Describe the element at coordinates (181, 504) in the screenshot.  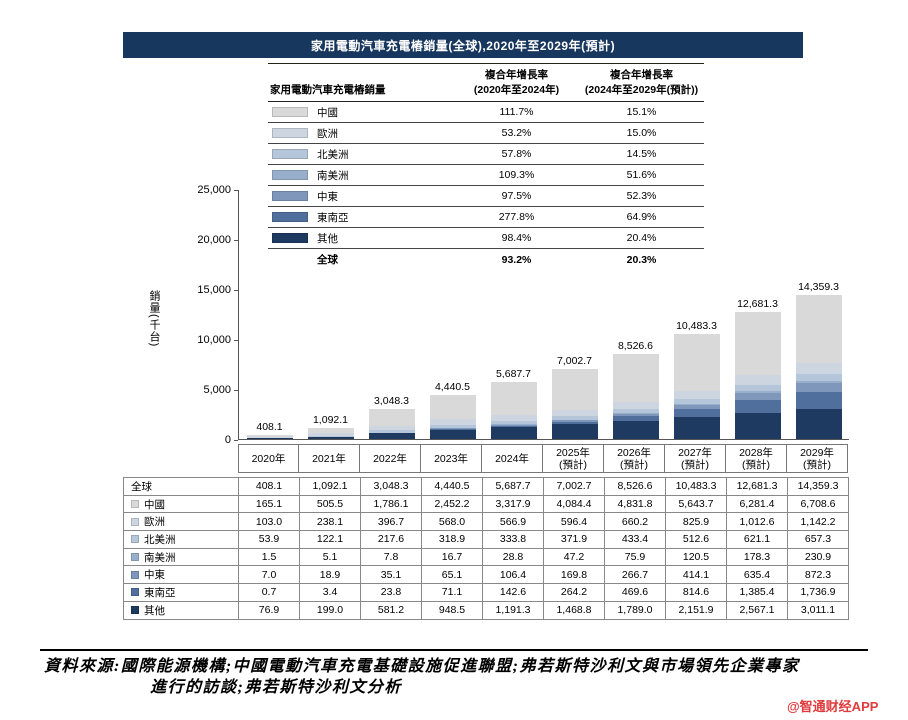
I see `table-row-label: 中國` at that location.